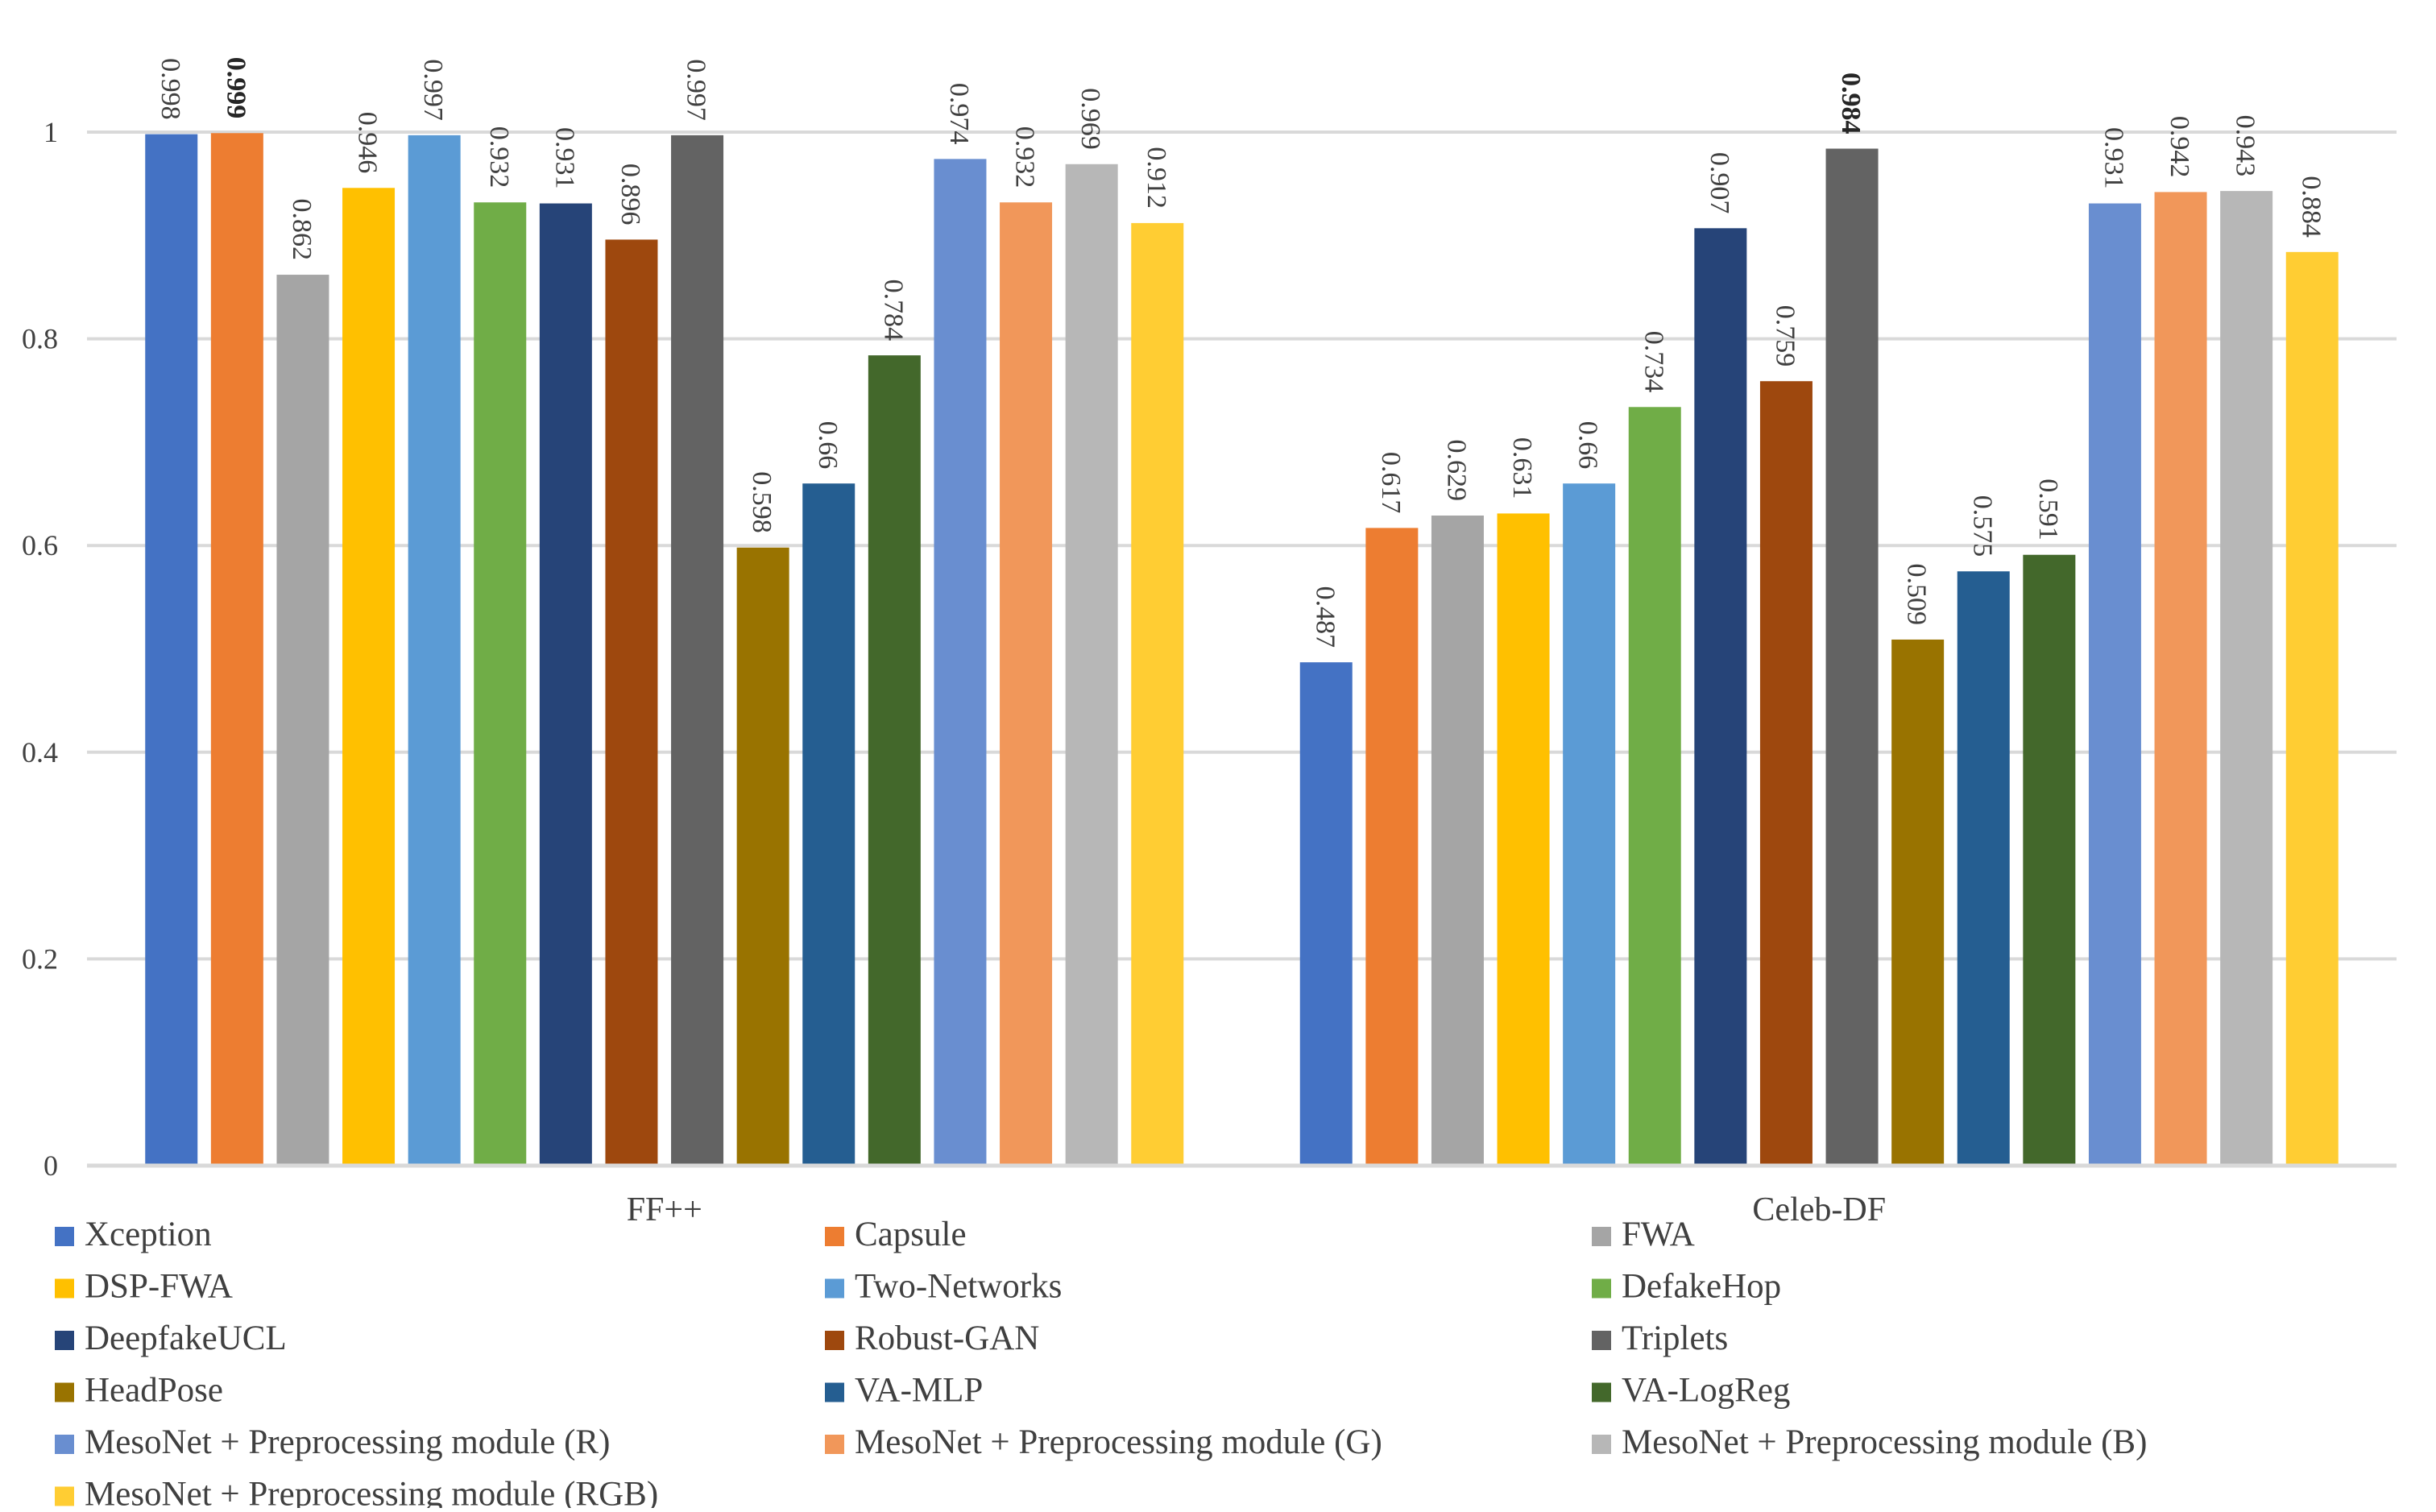  What do you see at coordinates (911, 1235) in the screenshot?
I see `legend-label: Capsule` at bounding box center [911, 1235].